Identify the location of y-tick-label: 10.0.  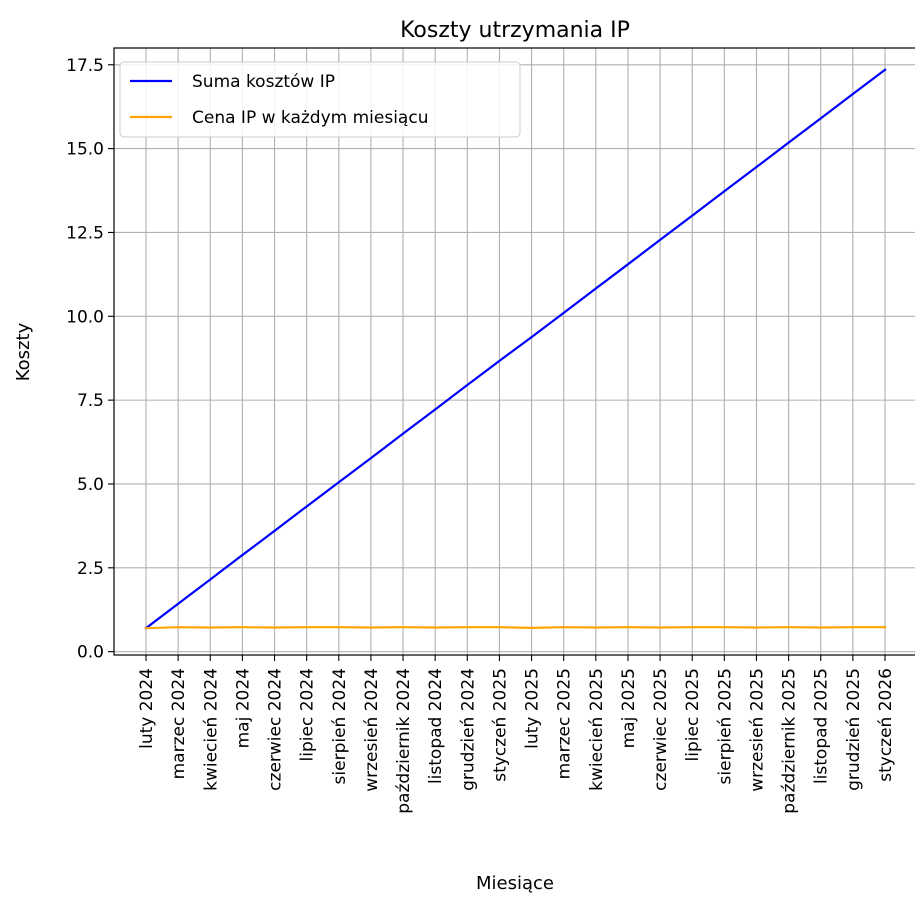
(85, 317).